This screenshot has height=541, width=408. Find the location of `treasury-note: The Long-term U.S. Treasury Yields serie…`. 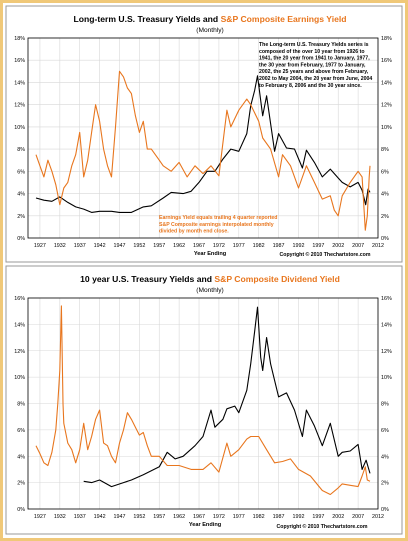

treasury-note: The Long-term U.S. Treasury Yields serie… is located at coordinates (315, 65).